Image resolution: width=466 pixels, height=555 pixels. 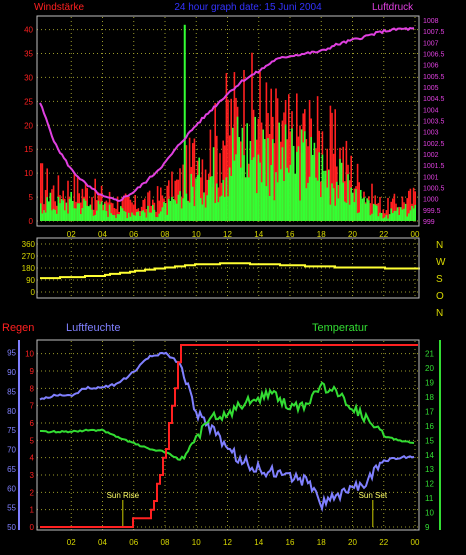 I want to click on pressure-tick-label: 1001.5, so click(x=434, y=166).